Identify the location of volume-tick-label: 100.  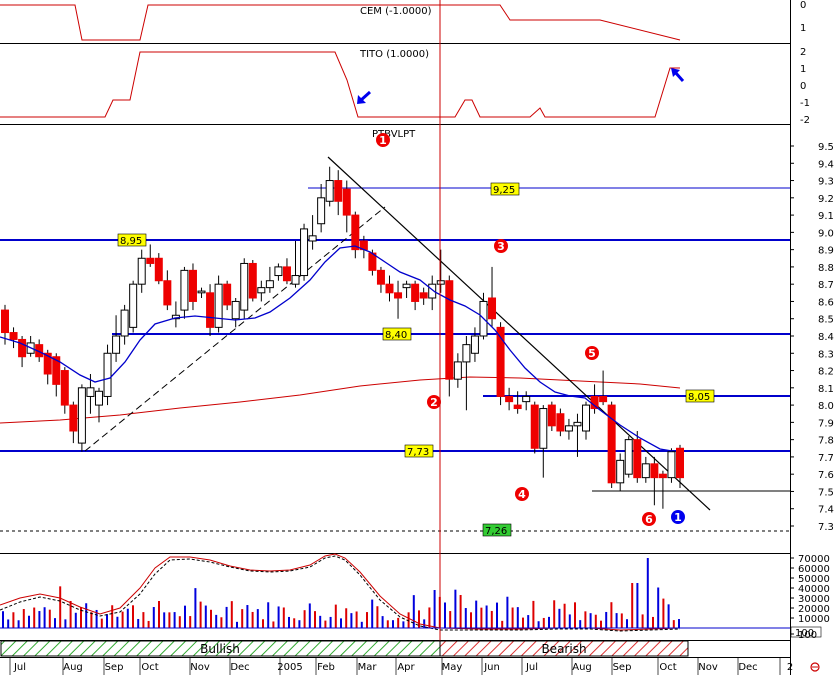
(807, 635).